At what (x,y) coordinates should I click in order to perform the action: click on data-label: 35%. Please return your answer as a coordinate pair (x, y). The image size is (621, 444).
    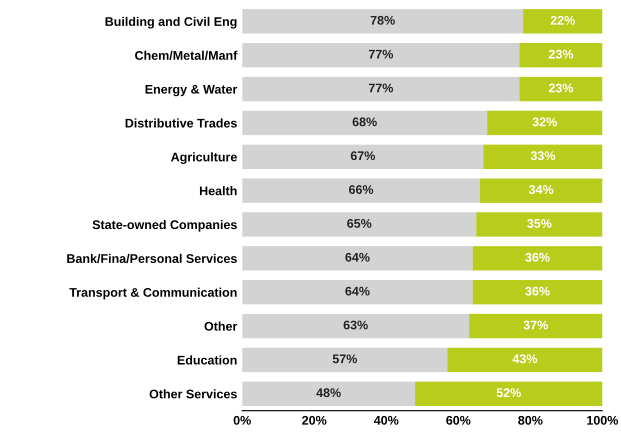
    Looking at the image, I should click on (539, 223).